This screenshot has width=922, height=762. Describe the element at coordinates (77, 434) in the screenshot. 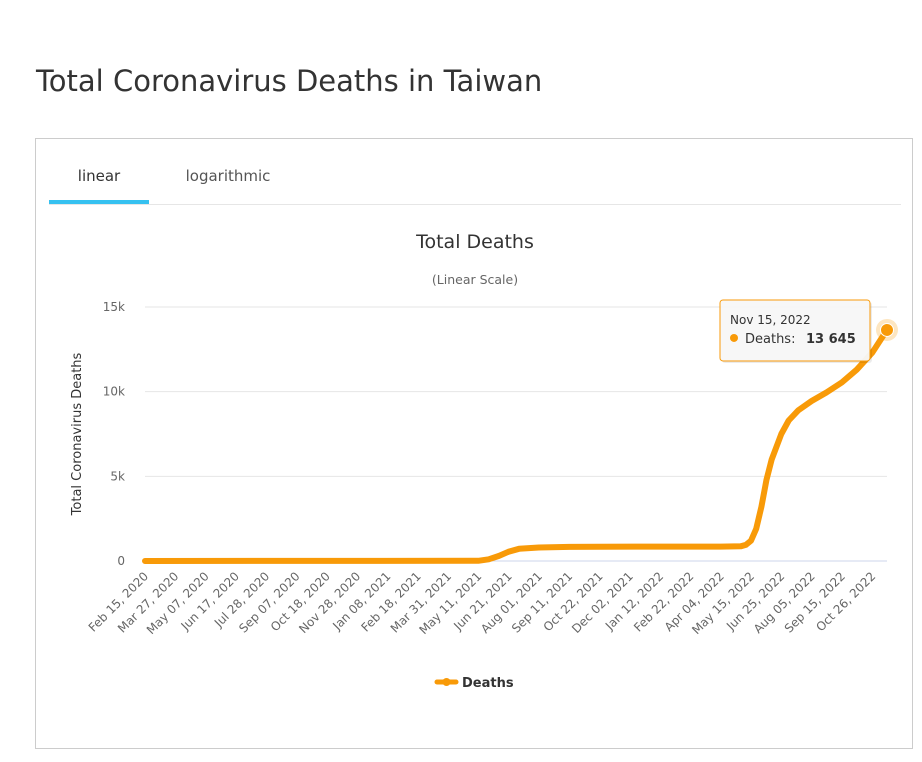

I see `y-axis-label: Total Coronavirus Deaths` at that location.